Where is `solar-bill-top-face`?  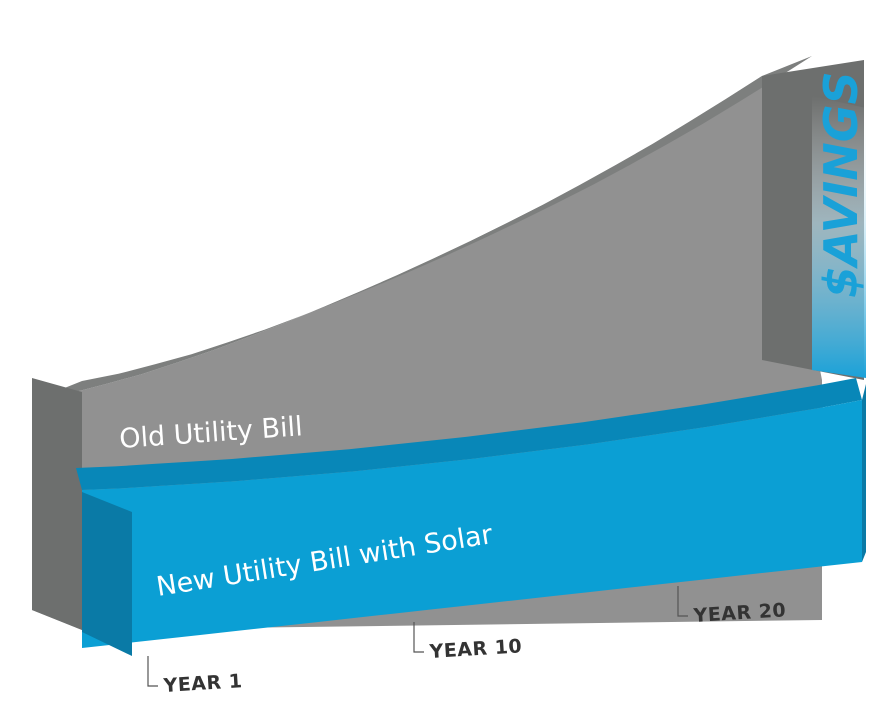
solar-bill-top-face is located at coordinates (469, 434).